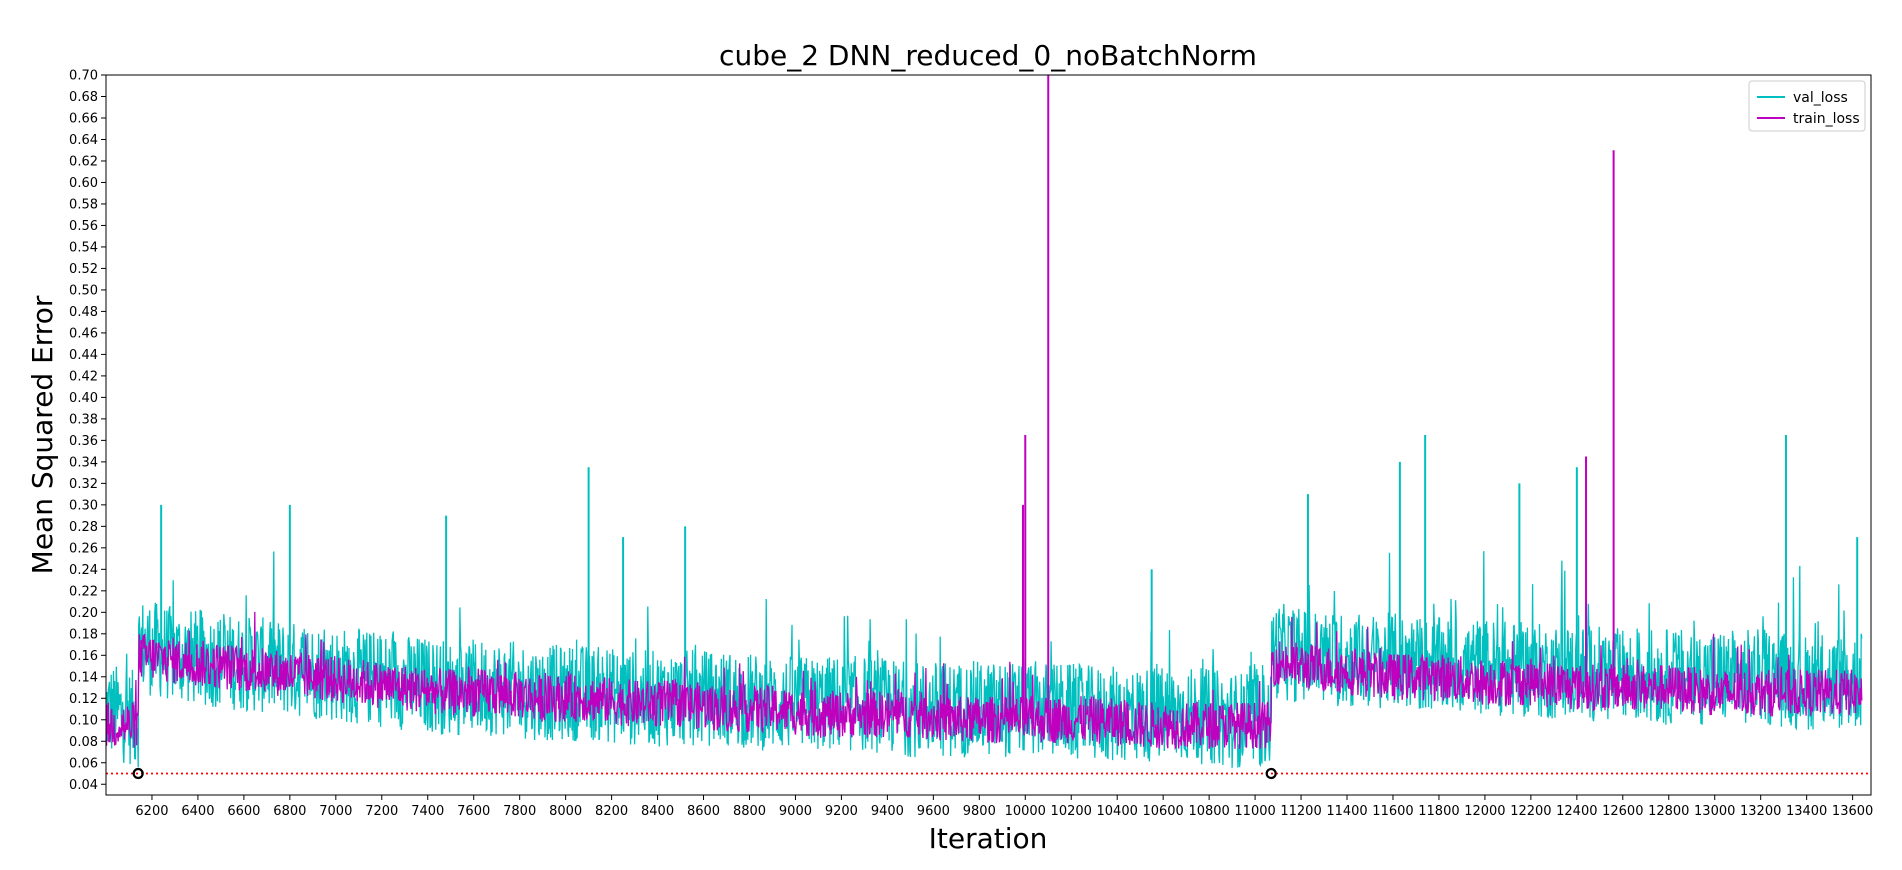  I want to click on y-tick-label: 0.42, so click(83, 376).